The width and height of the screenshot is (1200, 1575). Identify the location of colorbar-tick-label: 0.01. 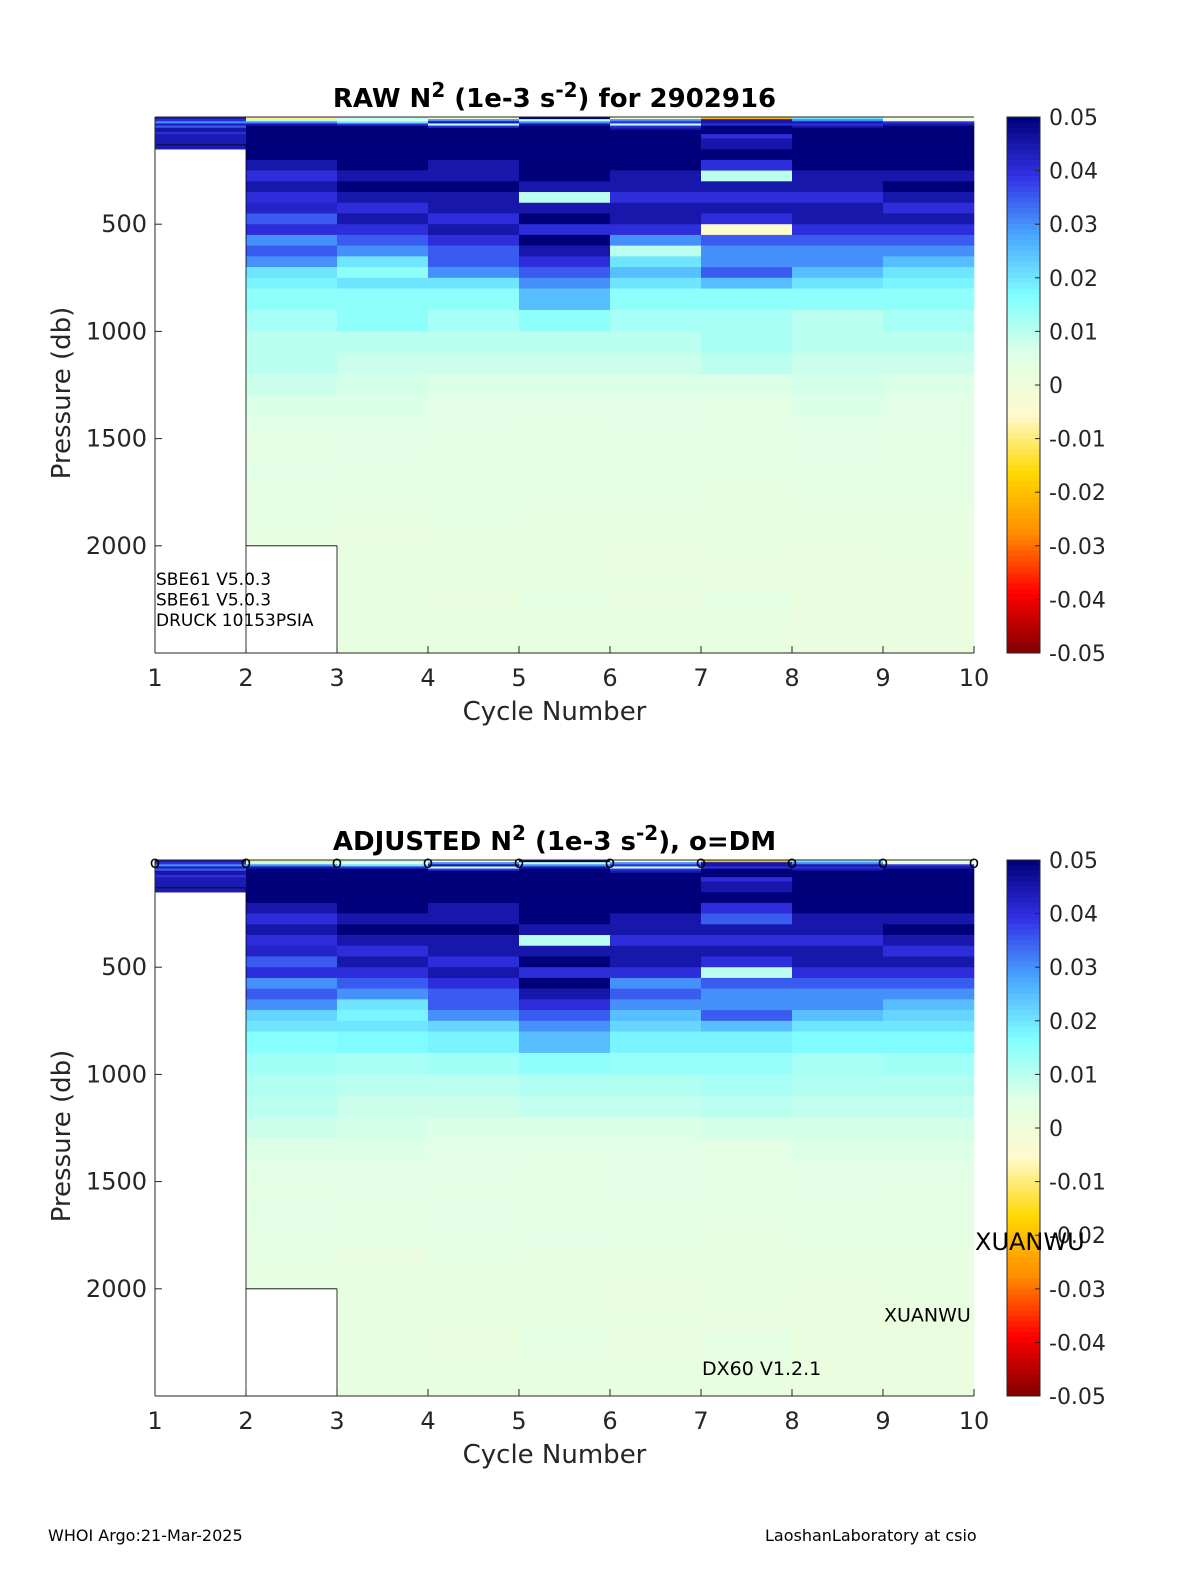
(1073, 1075).